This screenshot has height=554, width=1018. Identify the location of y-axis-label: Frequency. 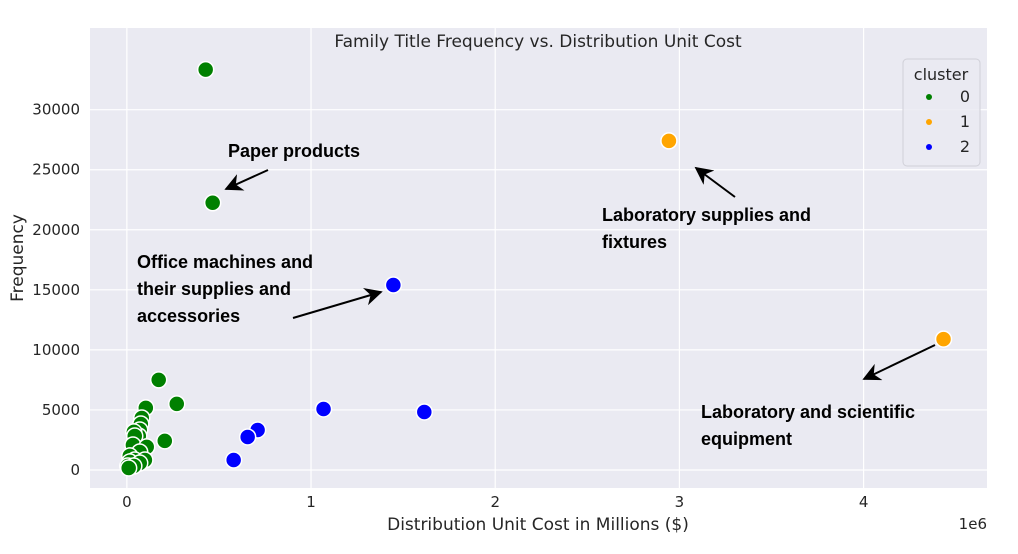
(18, 258).